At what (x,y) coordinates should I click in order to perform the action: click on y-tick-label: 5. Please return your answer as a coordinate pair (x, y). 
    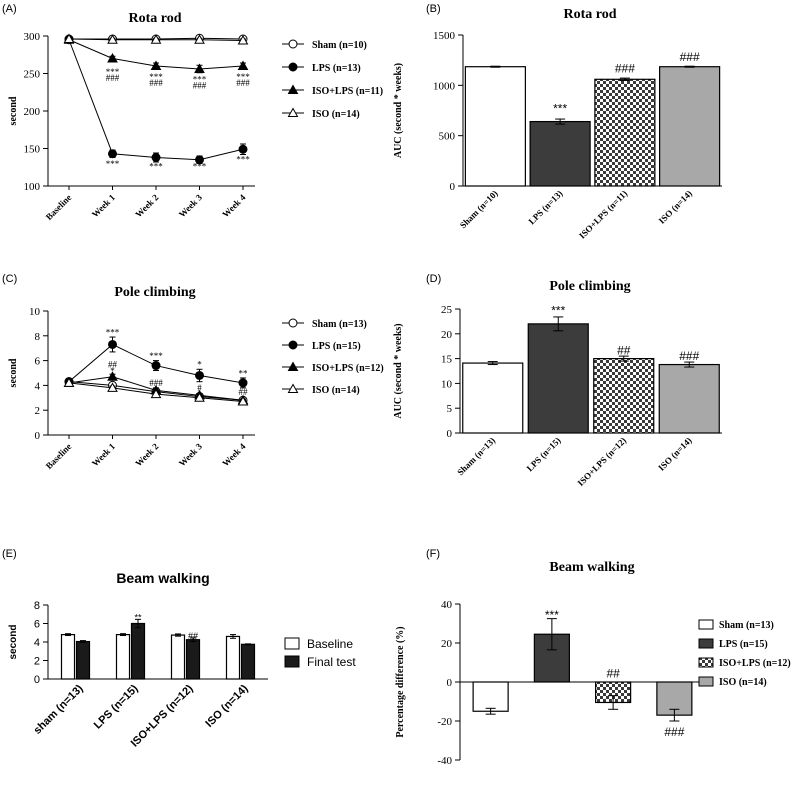
    Looking at the image, I should click on (450, 409).